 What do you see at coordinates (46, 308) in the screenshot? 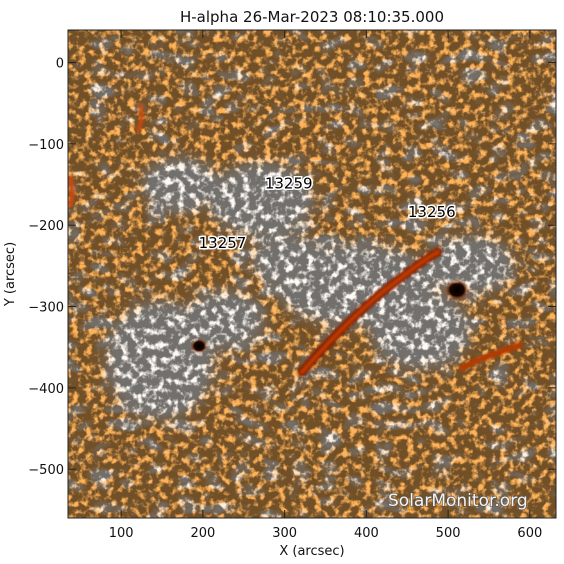
I see `y-tick-label: −300` at bounding box center [46, 308].